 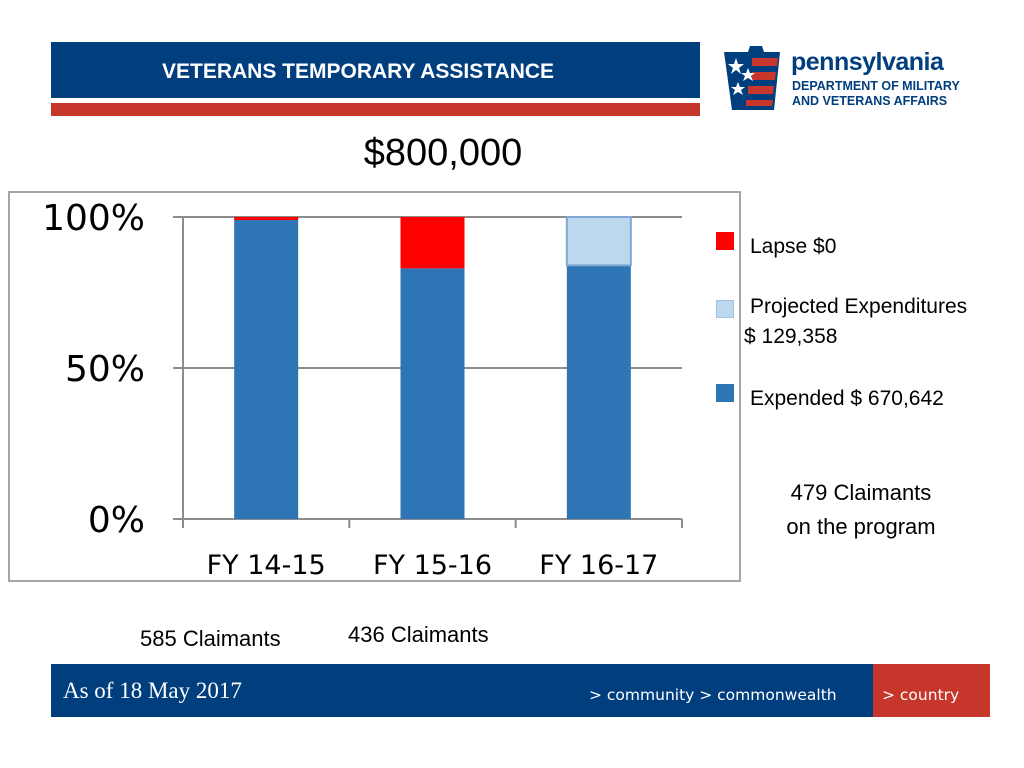 I want to click on x-tick-label: FY 15-16, so click(x=432, y=565).